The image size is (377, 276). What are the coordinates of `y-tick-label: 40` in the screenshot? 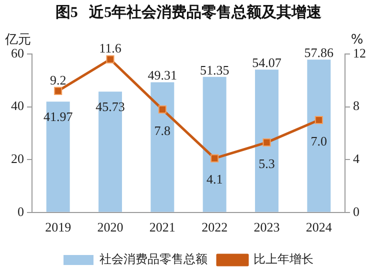 It's located at (17, 106).